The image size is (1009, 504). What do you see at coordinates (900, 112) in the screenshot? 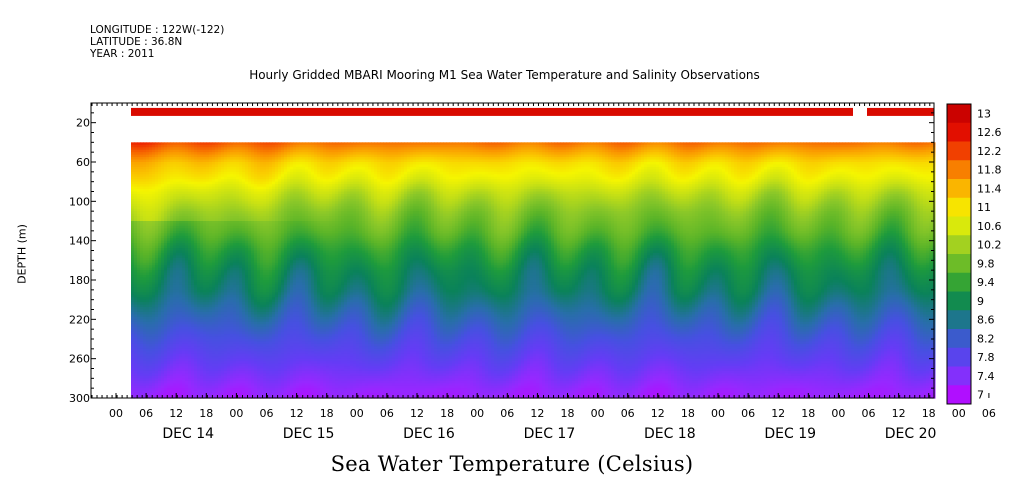
I see `surface-band-b` at bounding box center [900, 112].